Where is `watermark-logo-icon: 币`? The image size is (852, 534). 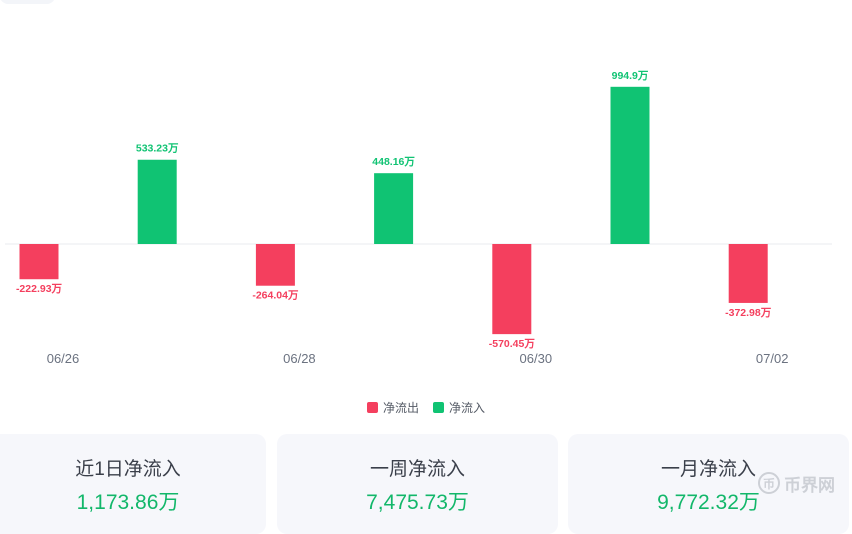 watermark-logo-icon: 币 is located at coordinates (769, 483).